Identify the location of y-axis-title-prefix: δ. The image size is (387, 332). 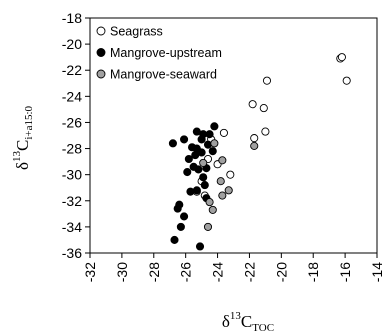
(22, 166).